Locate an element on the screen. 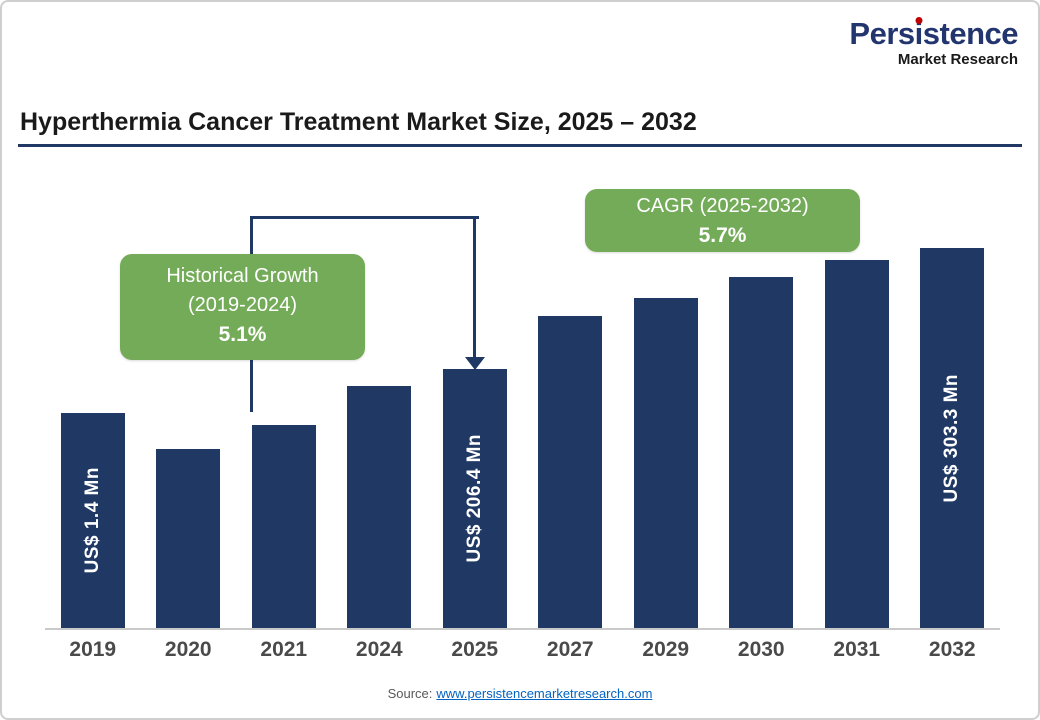  bar-2032: US$ 303.3 Mn is located at coordinates (952, 438).